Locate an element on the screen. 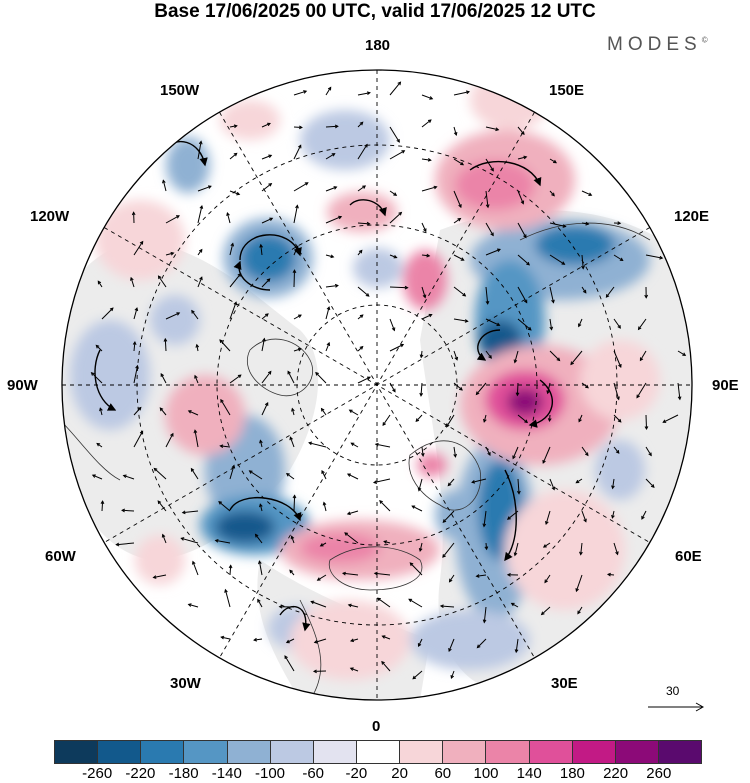 This screenshot has height=783, width=750. copyright-mark: © is located at coordinates (704, 40).